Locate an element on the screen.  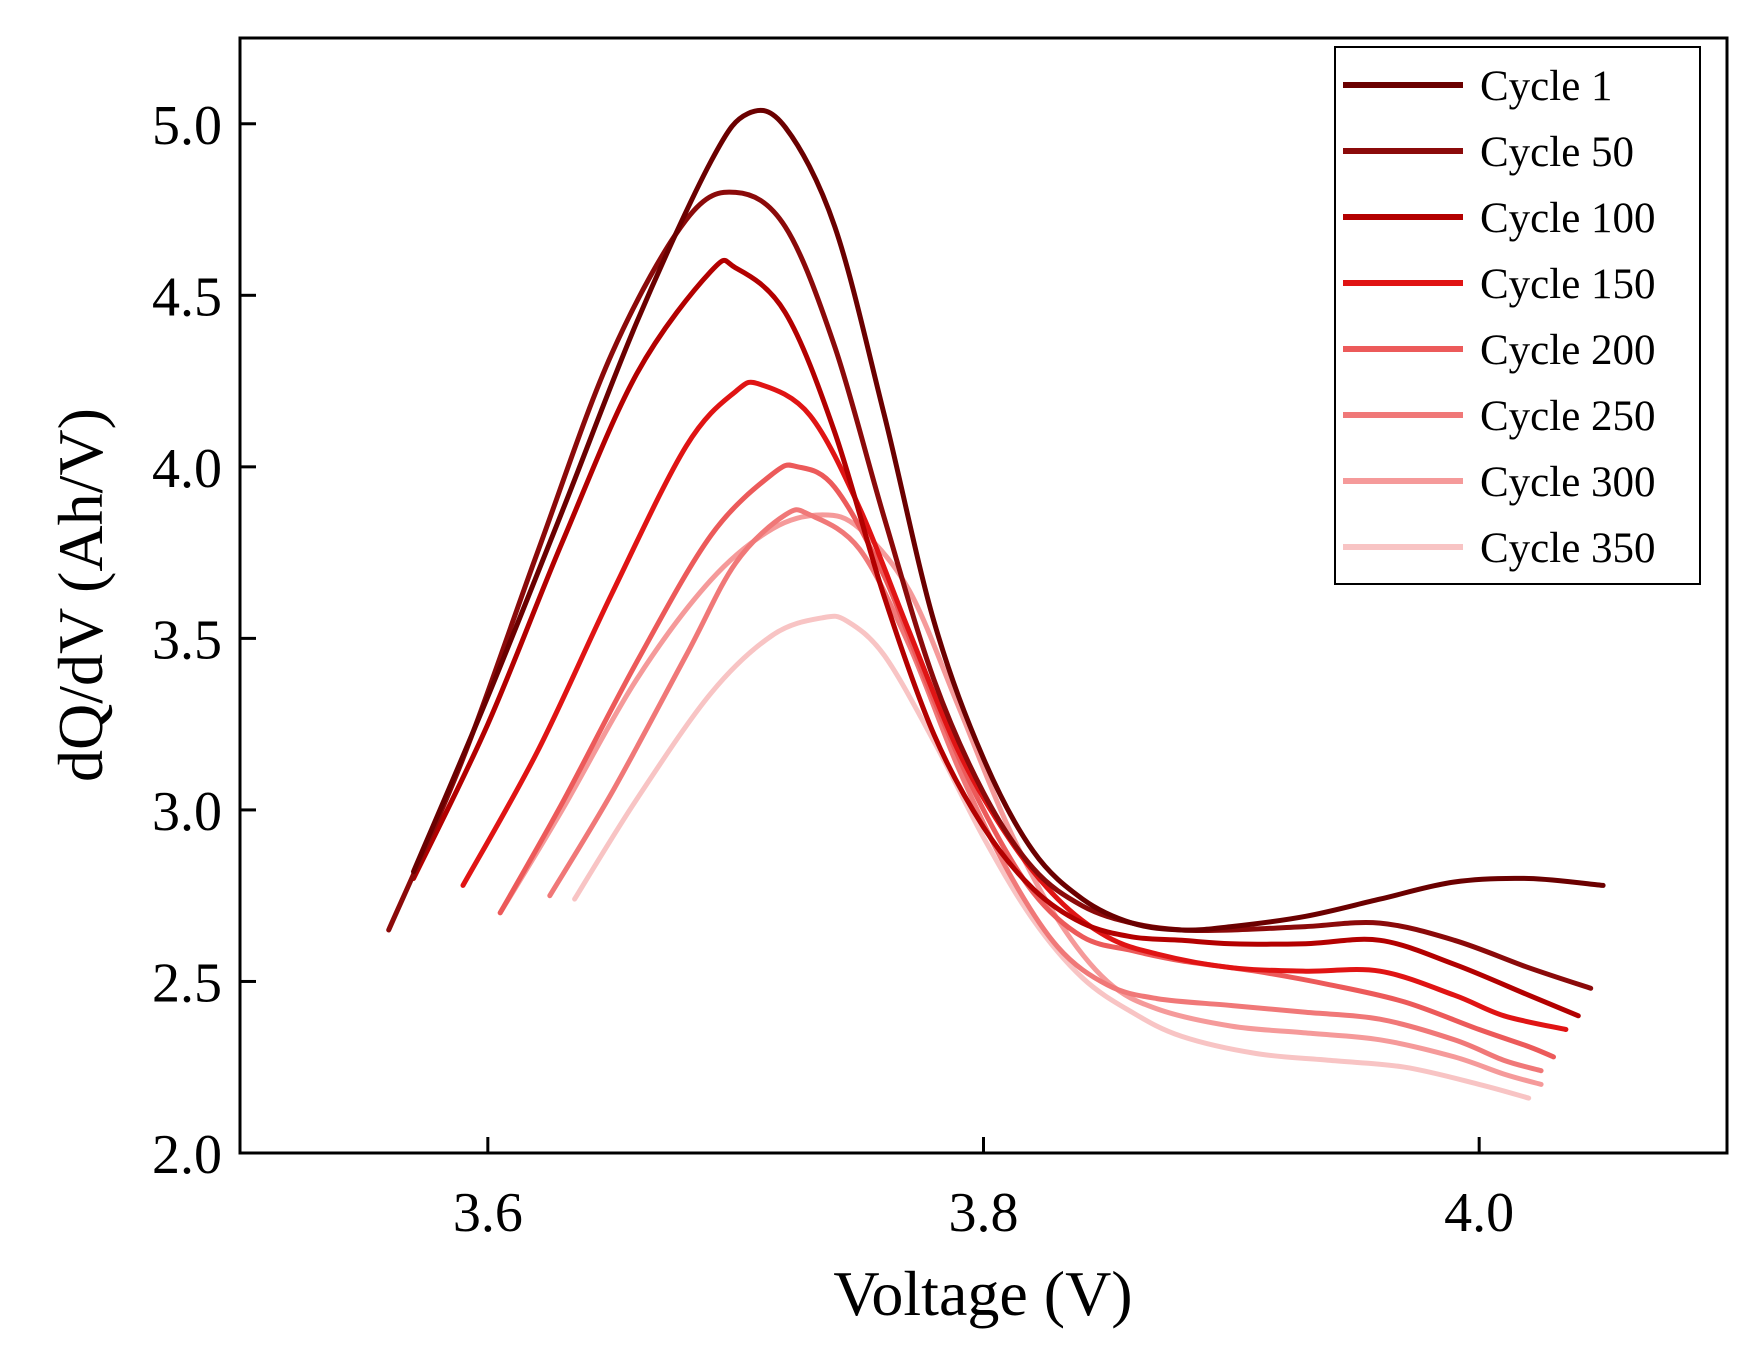
legend-label: Cycle 150 is located at coordinates (1568, 284).